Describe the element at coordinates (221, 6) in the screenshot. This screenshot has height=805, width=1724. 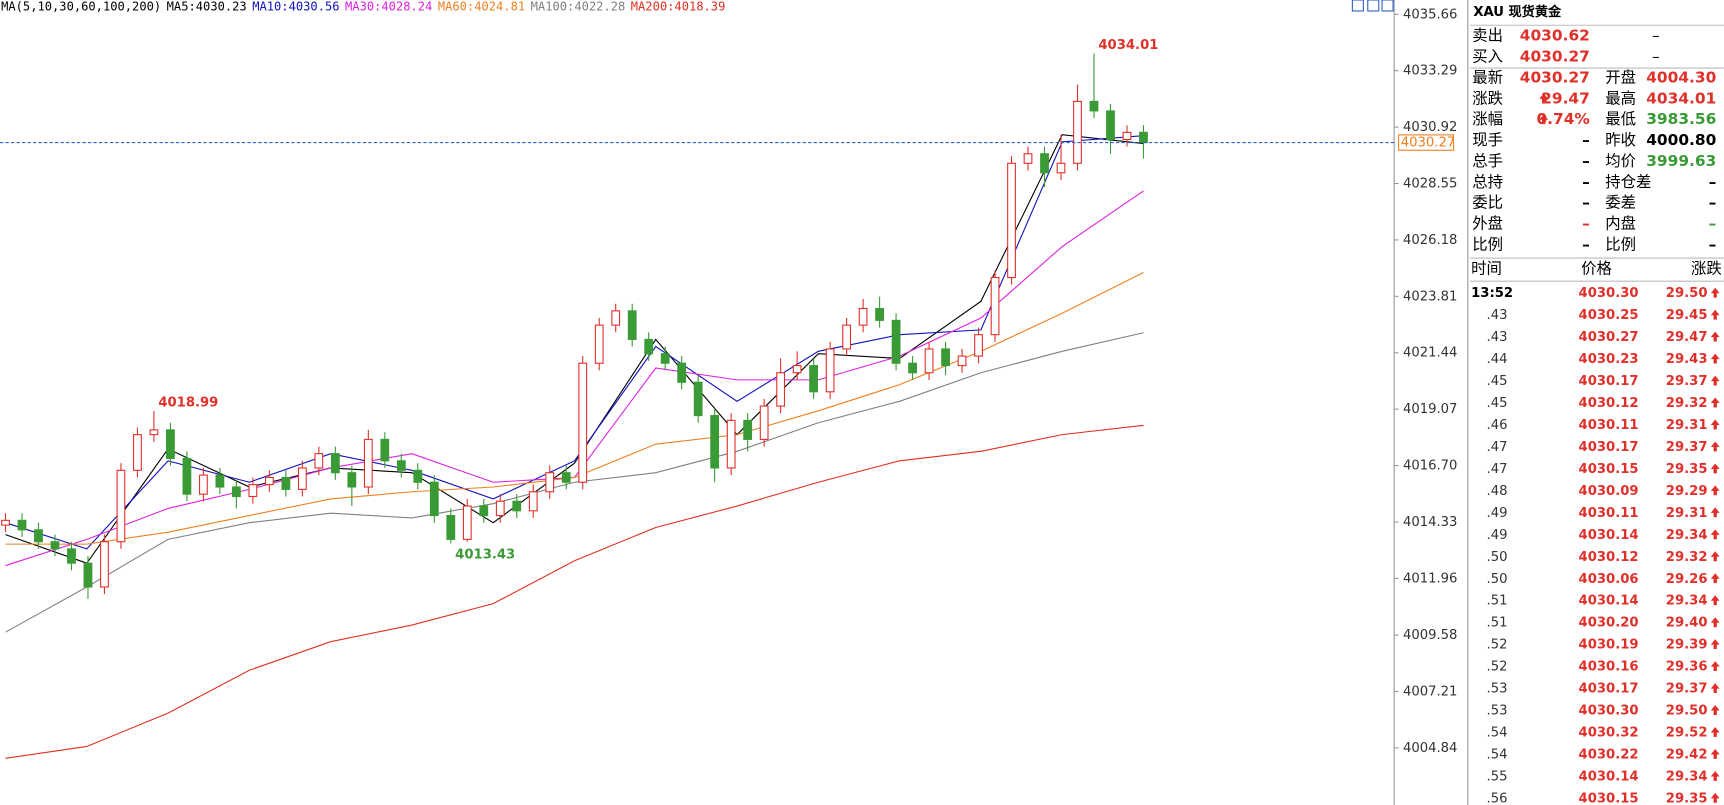
I see `legend-value: 4030.23` at that location.